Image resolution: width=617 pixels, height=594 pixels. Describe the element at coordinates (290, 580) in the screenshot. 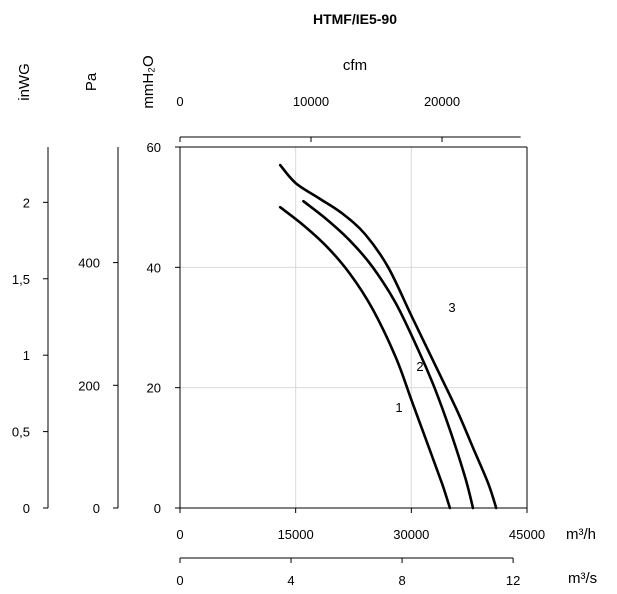

I see `m3s-tick-label: 4` at that location.